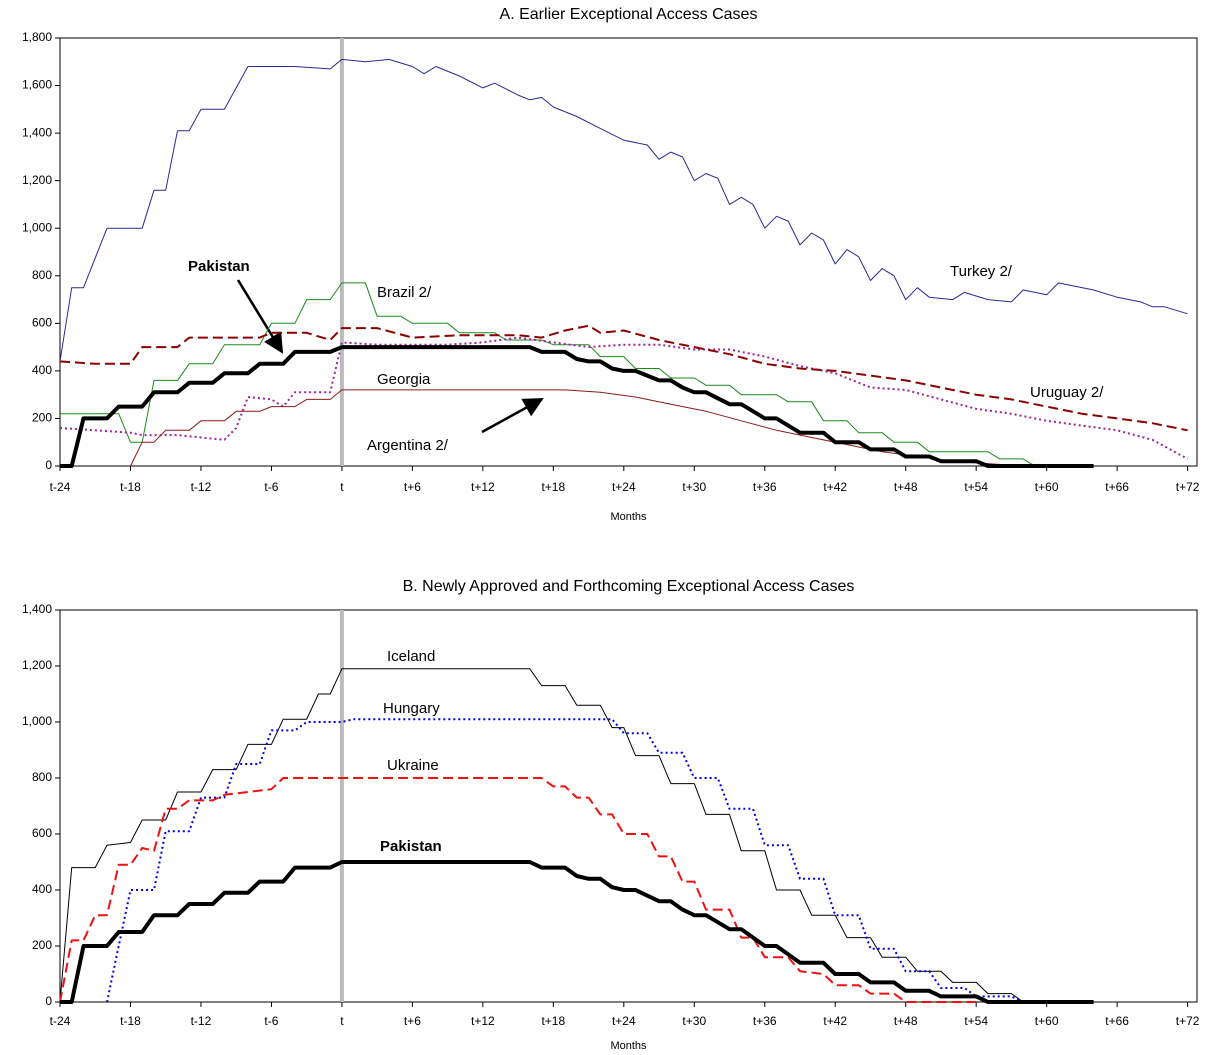 The image size is (1211, 1055). What do you see at coordinates (413, 765) in the screenshot?
I see `series-label: Ukraine` at bounding box center [413, 765].